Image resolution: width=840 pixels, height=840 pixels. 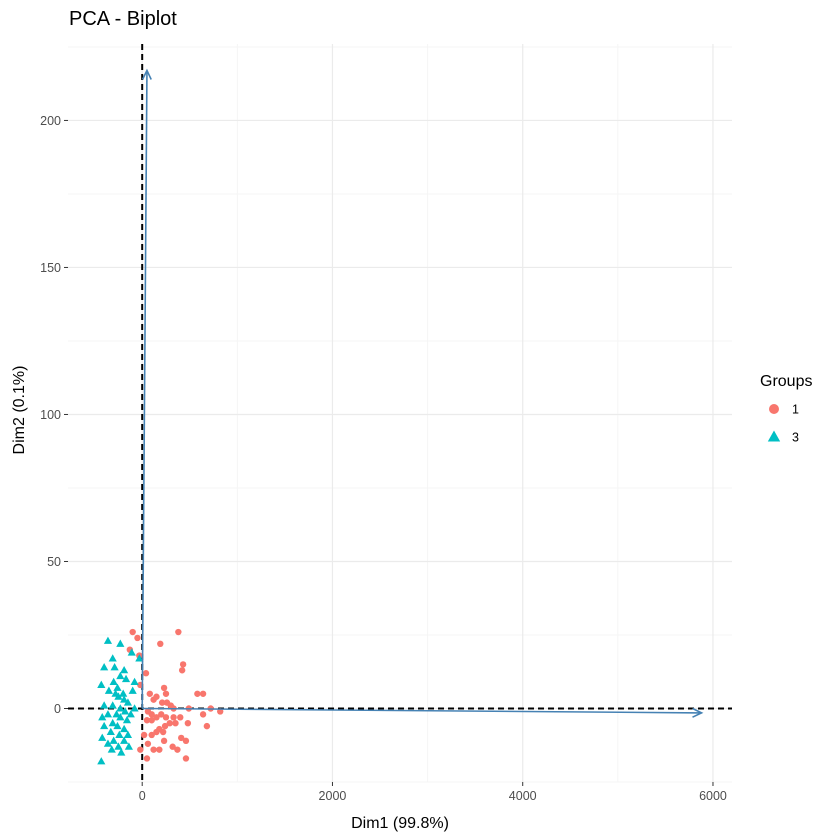 I want to click on y-tick-label: 100, so click(x=50, y=415).